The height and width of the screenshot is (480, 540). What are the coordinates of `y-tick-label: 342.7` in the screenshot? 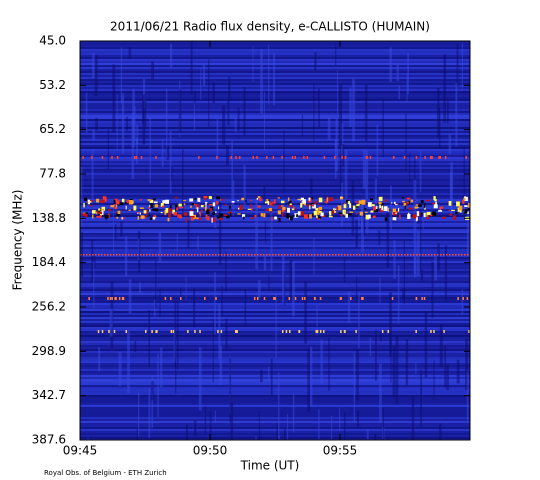 It's located at (49, 395).